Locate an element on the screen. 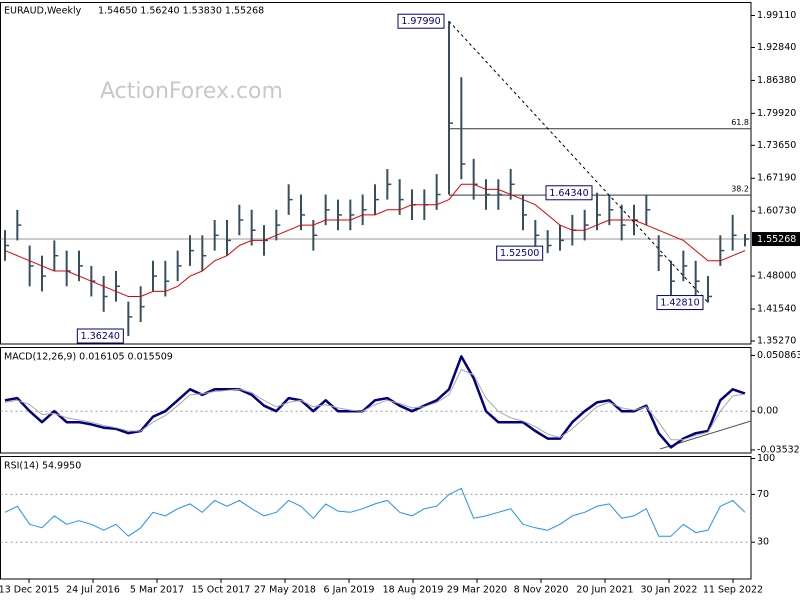  last-price-box is located at coordinates (776, 239).